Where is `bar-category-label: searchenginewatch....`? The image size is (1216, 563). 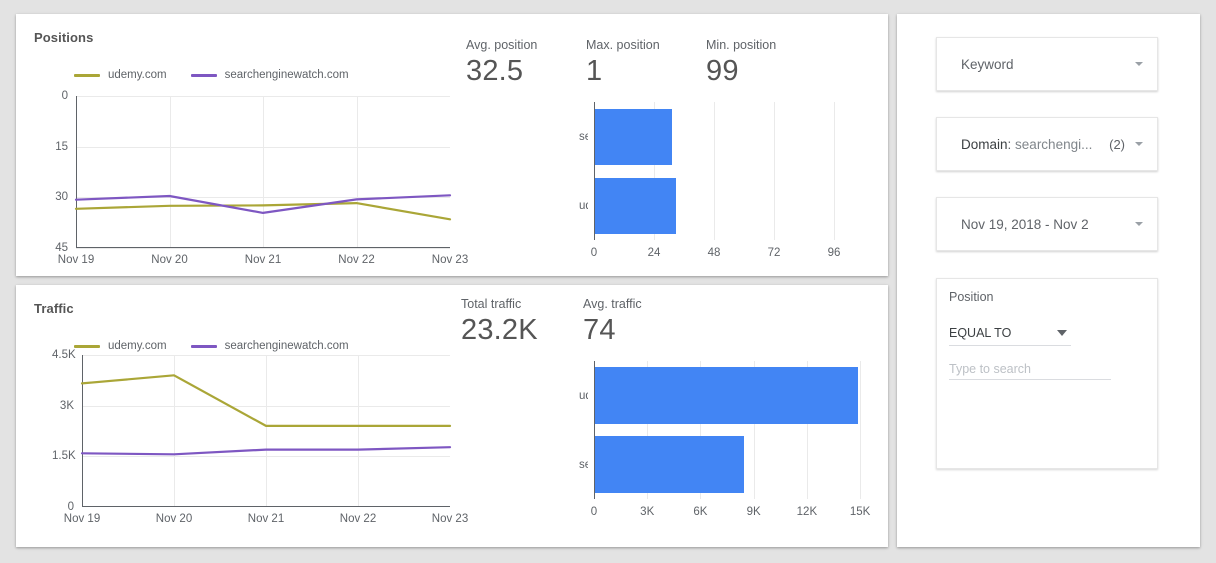 bar-category-label: searchenginewatch.... is located at coordinates (583, 464).